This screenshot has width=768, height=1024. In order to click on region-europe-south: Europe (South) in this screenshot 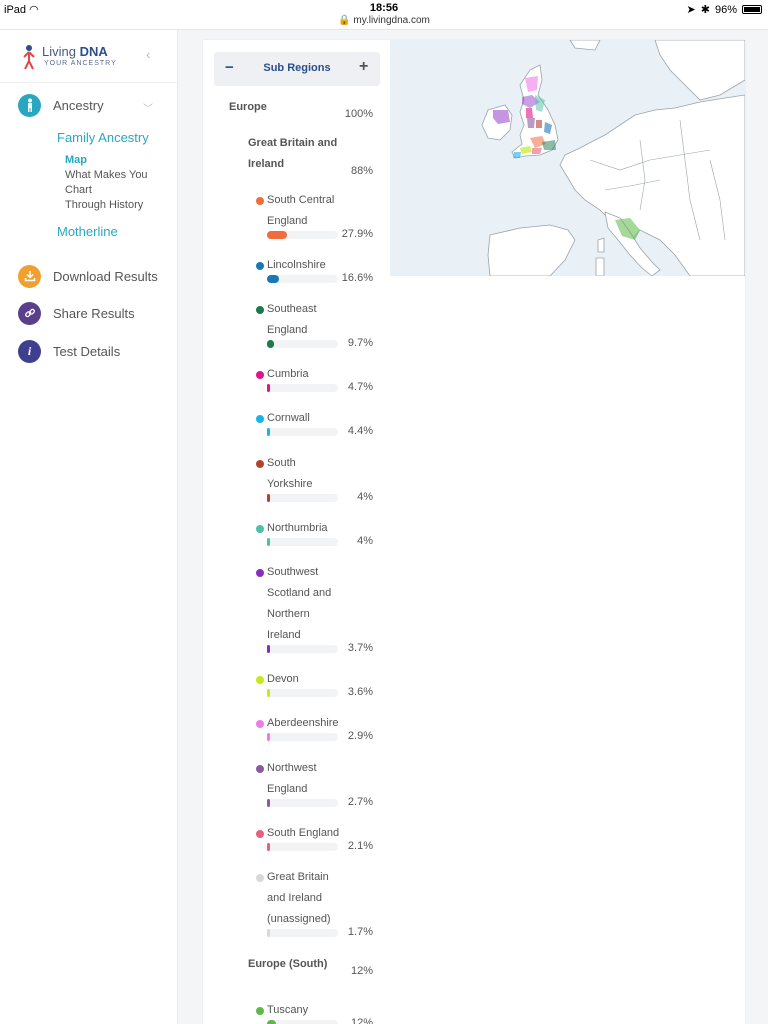, I will do `click(288, 964)`.